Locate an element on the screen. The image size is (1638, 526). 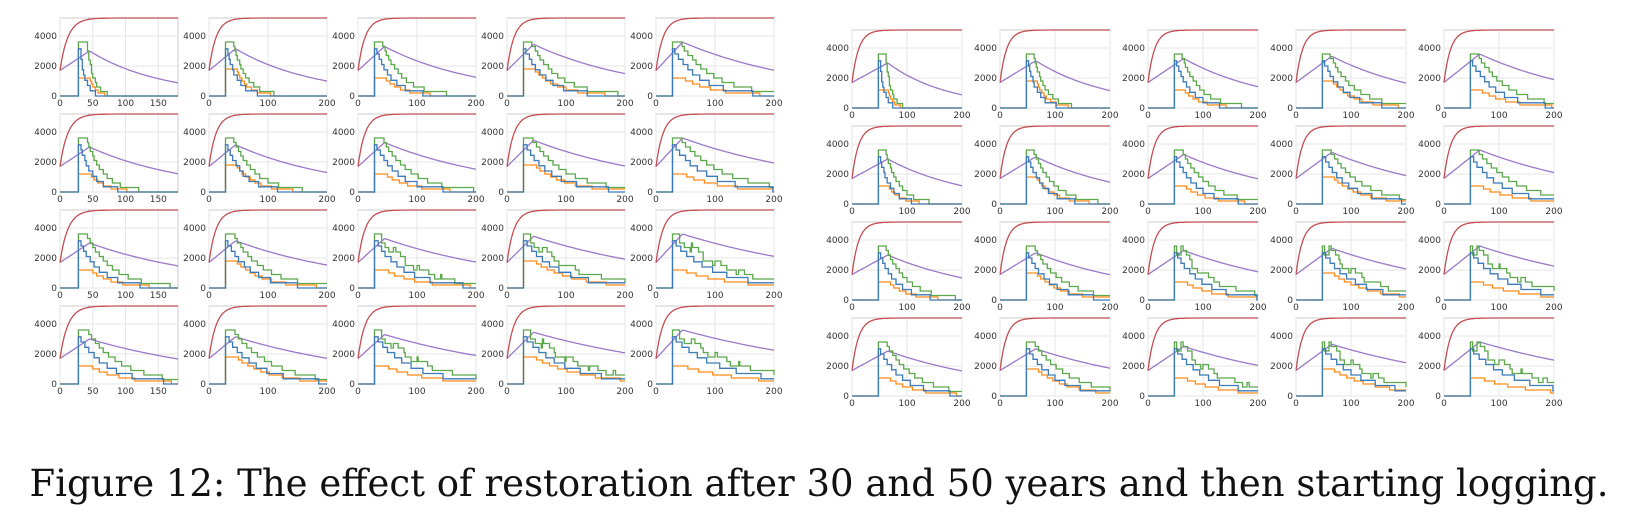
subplot-panel: 0 50 100 150 0 2000 4000 is located at coordinates (106, 255).